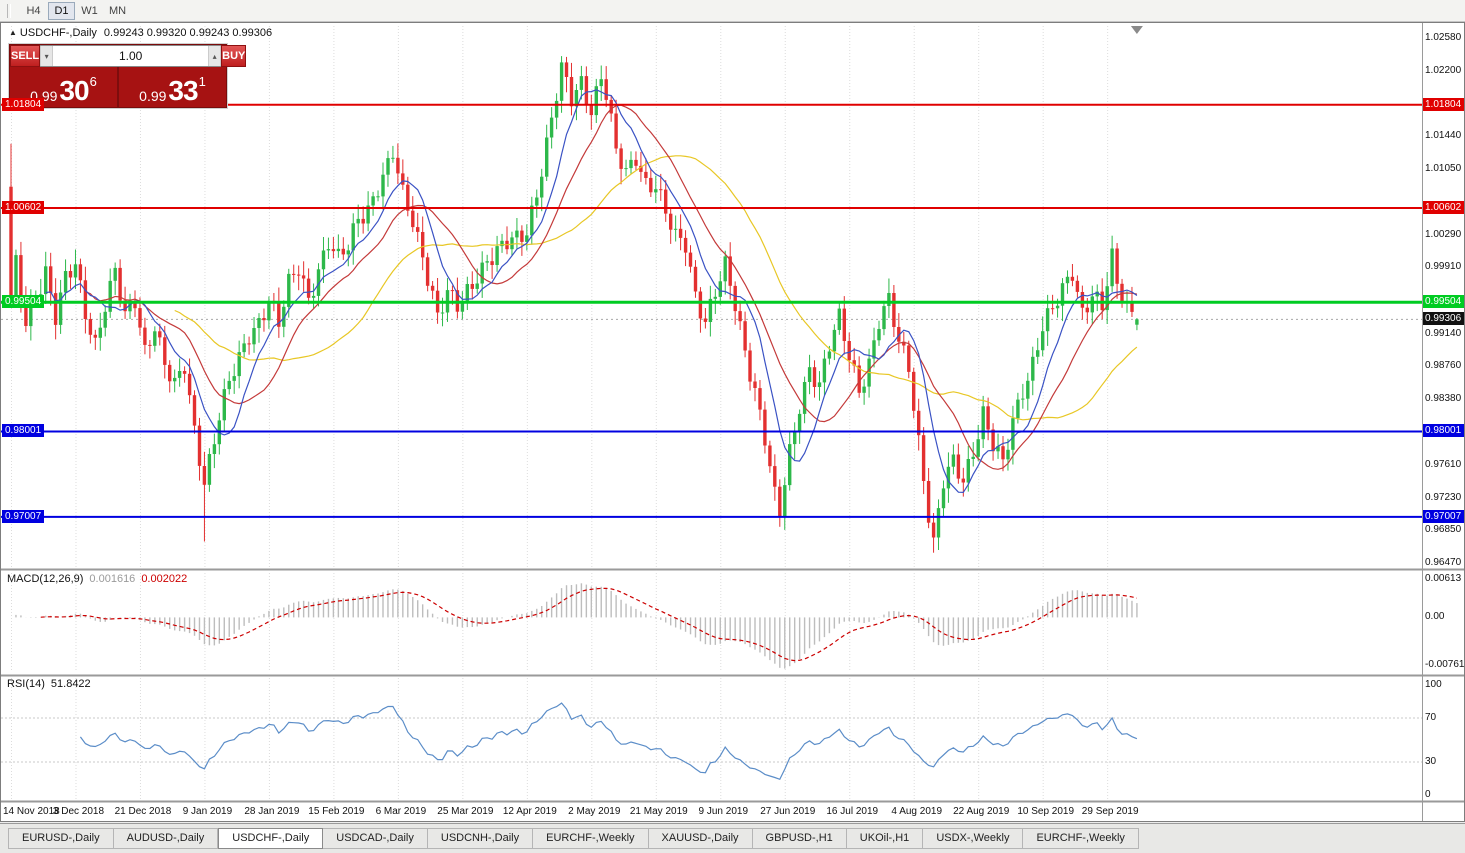 This screenshot has height=853, width=1465. Describe the element at coordinates (1443, 516) in the screenshot. I see `hline-price-label: 0.97007` at that location.